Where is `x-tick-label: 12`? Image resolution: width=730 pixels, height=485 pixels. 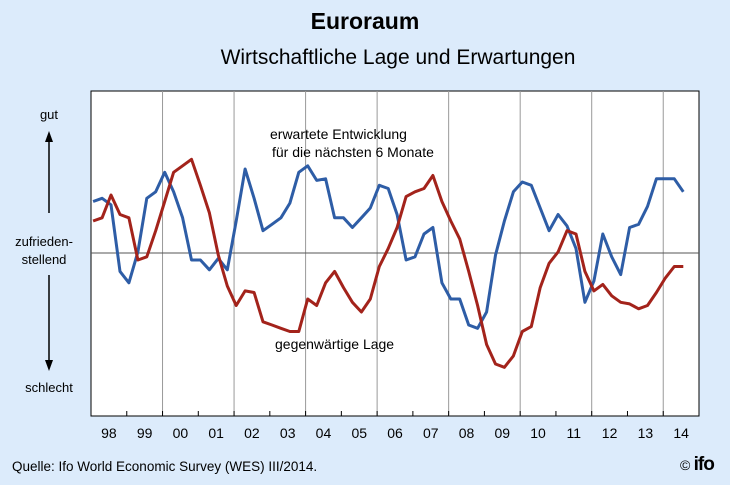
x-tick-label: 12 is located at coordinates (610, 433).